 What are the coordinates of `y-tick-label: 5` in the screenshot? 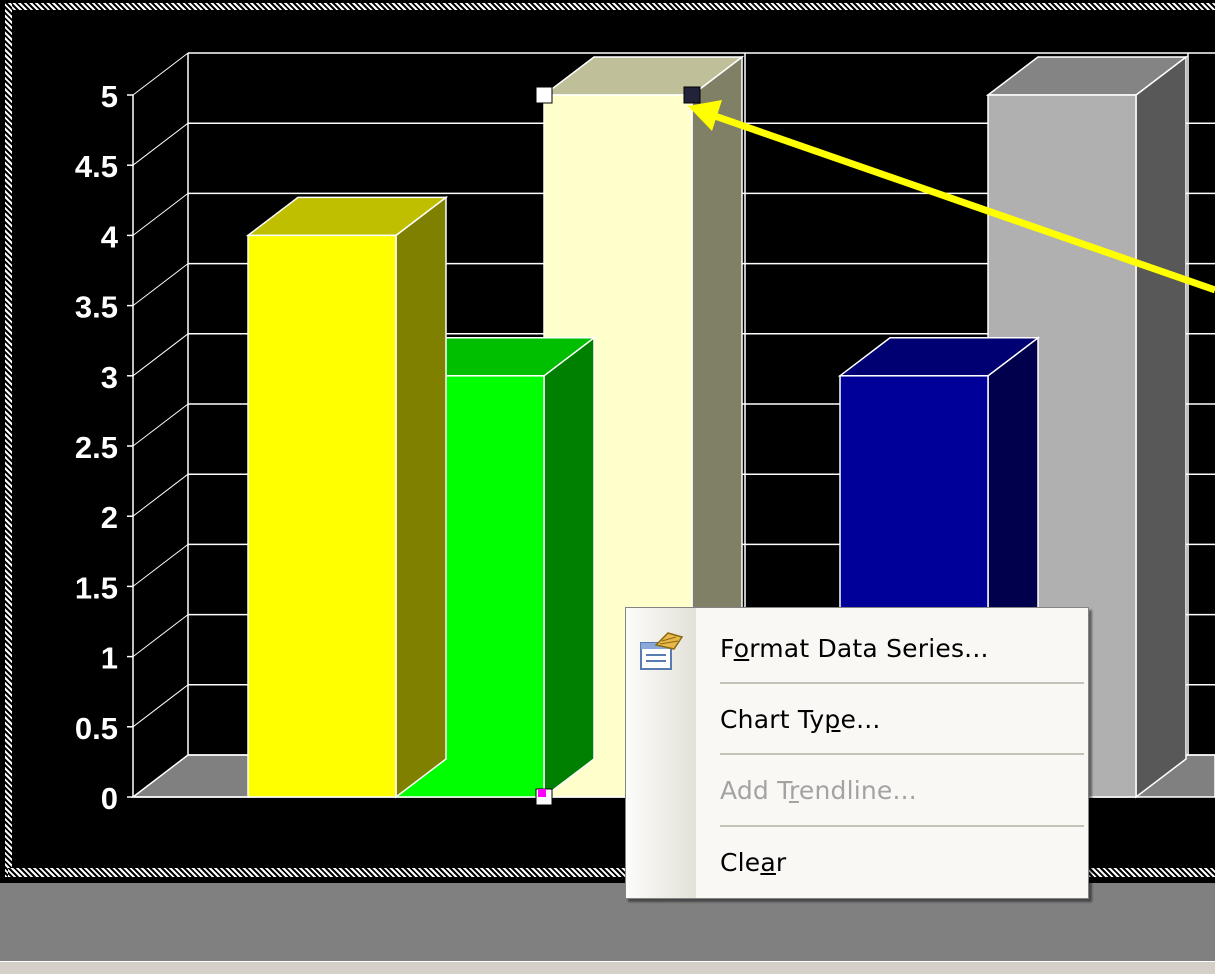 It's located at (109, 96).